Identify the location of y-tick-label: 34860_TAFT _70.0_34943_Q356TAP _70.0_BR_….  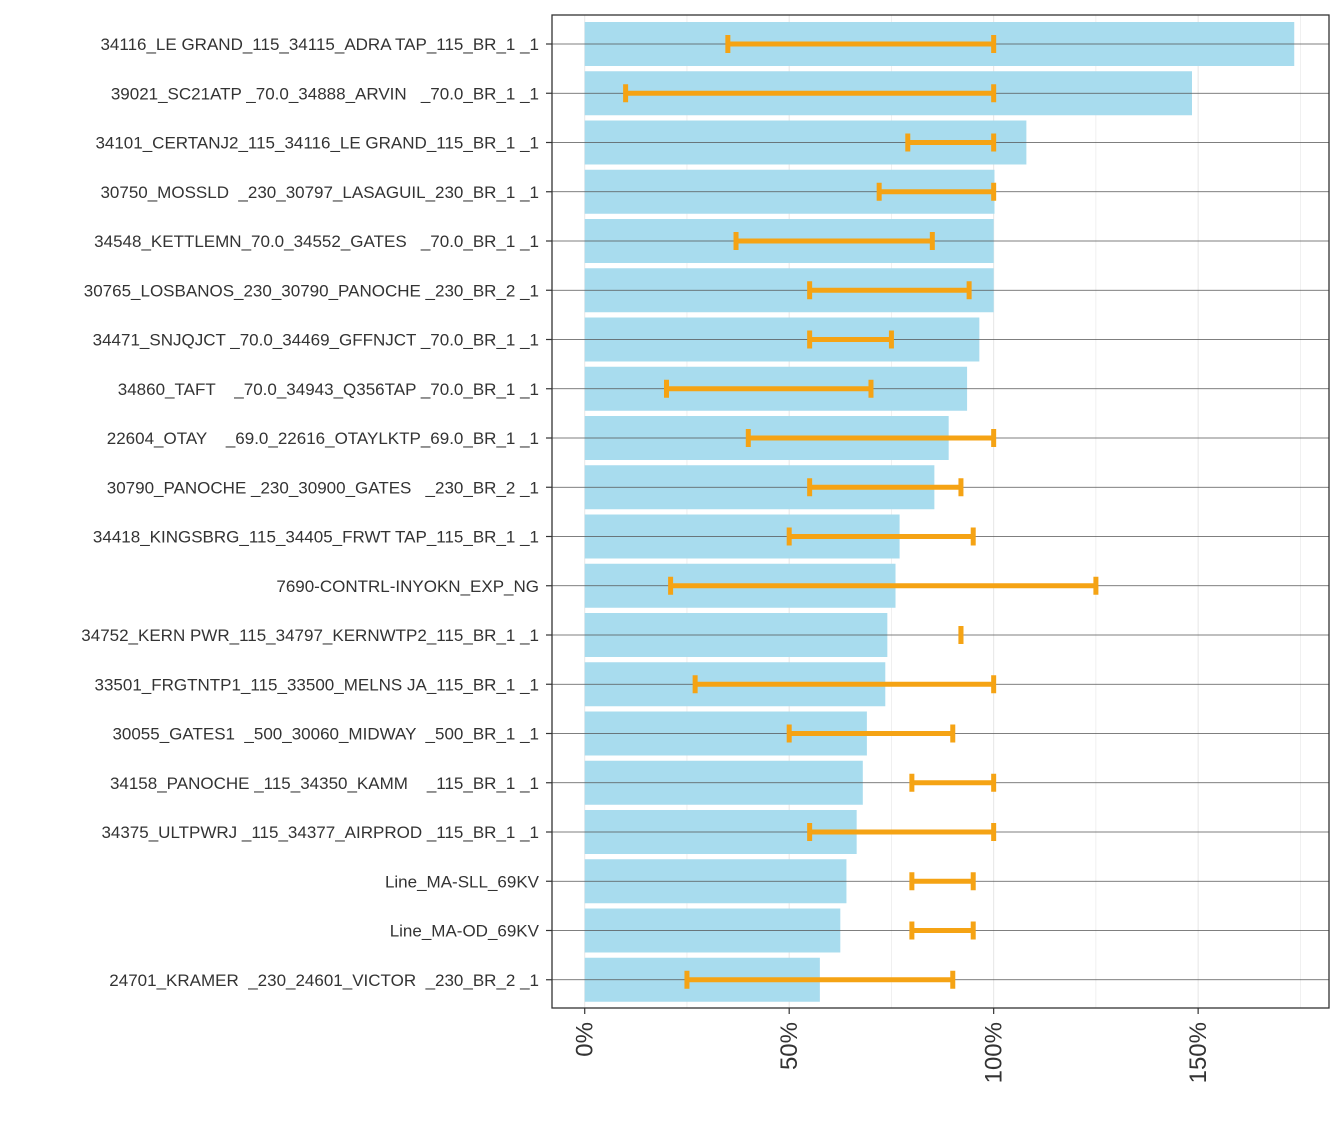
(328, 389).